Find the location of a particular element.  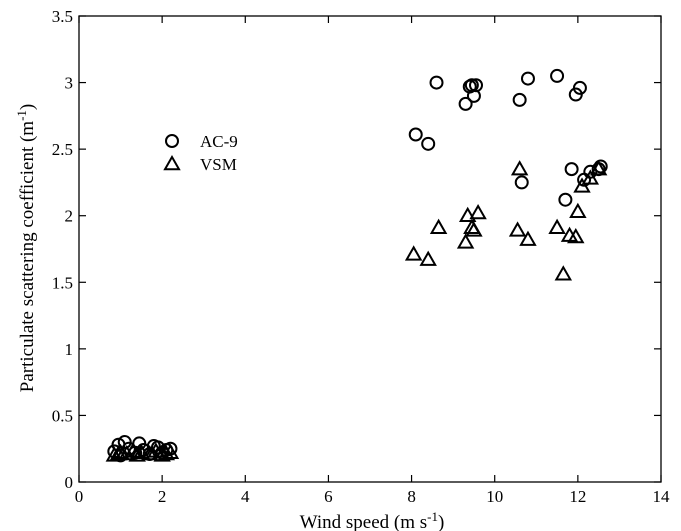

legend-triangle-marker is located at coordinates (172, 162).